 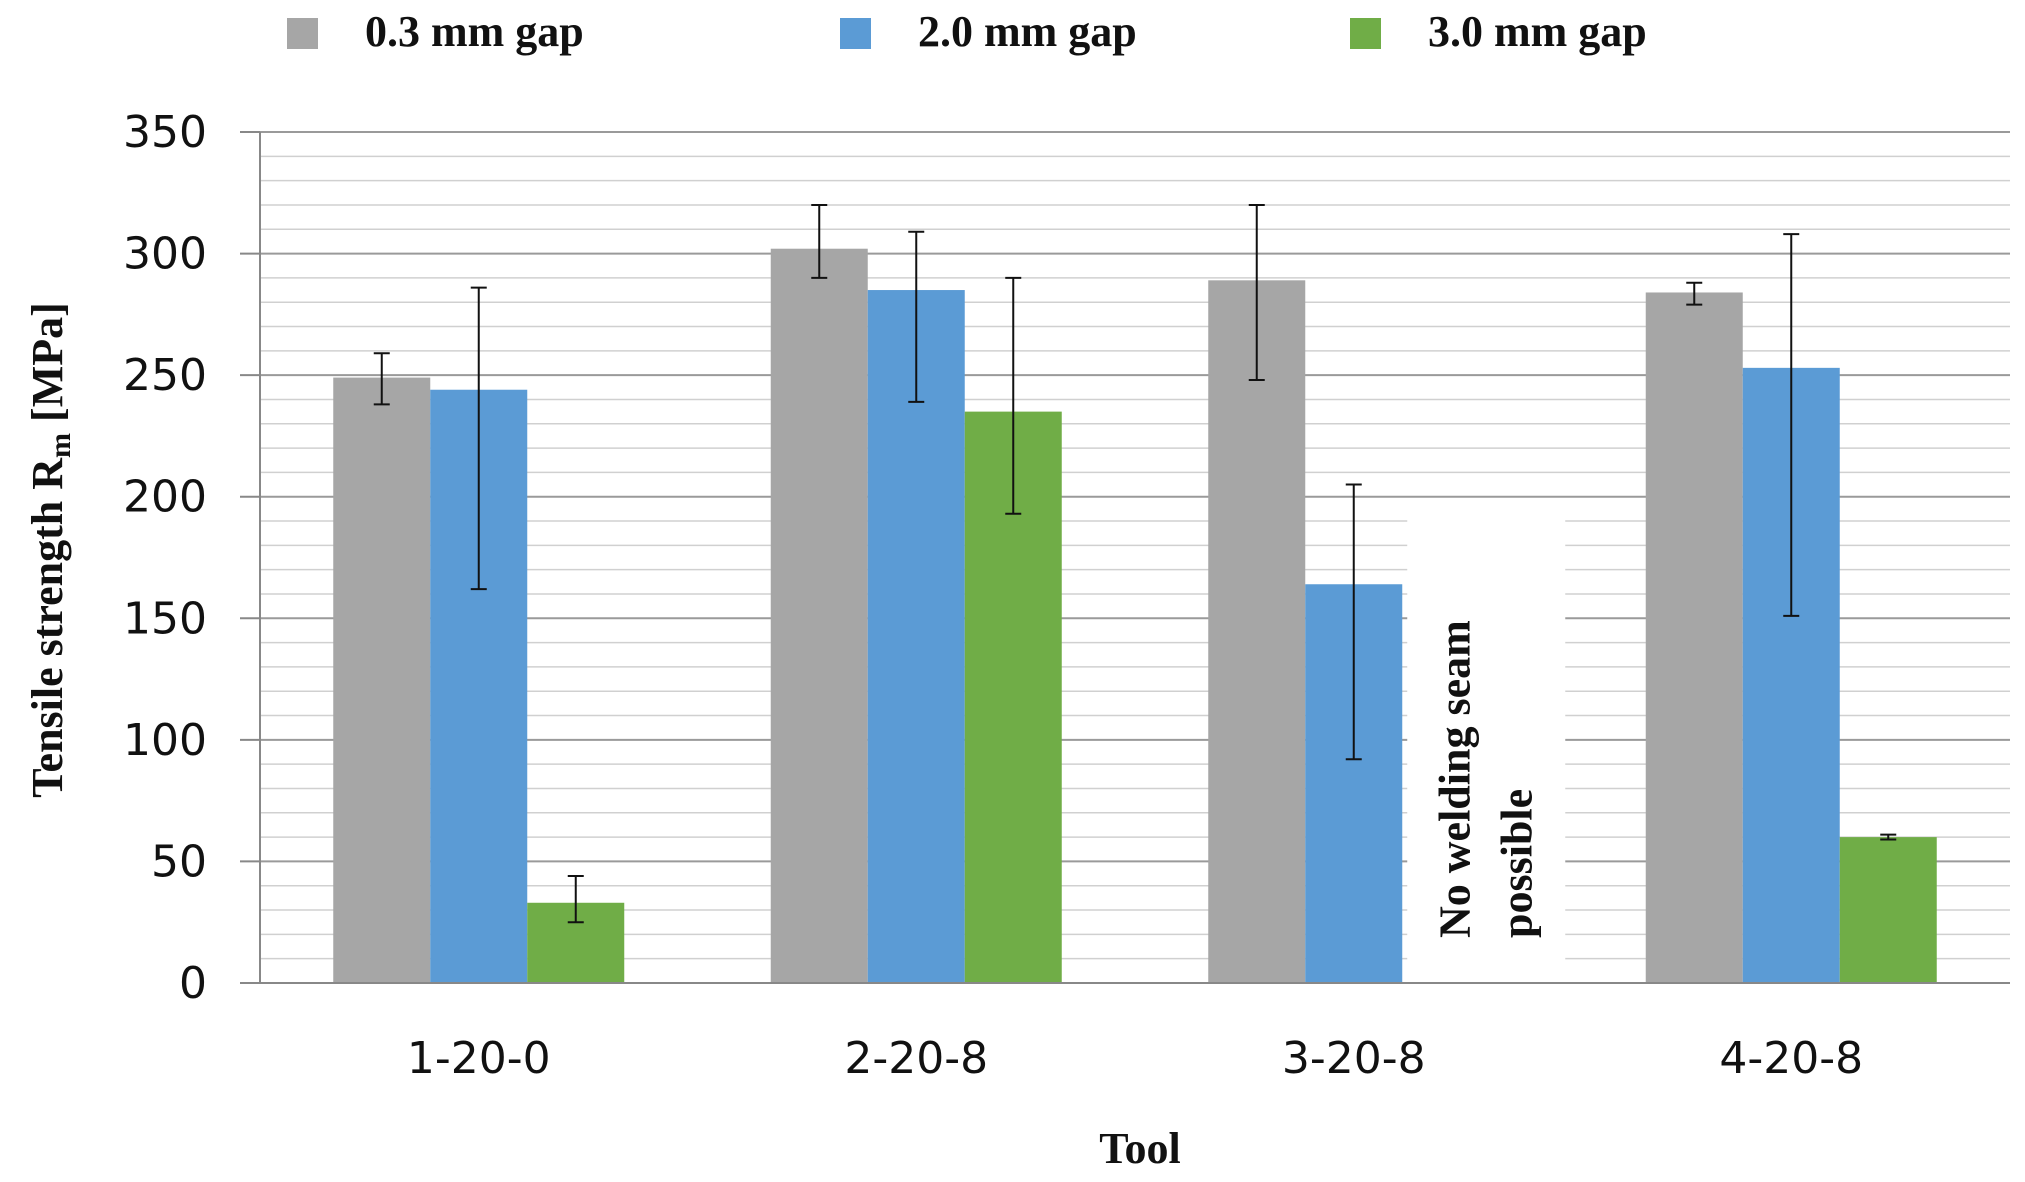 What do you see at coordinates (165, 132) in the screenshot?
I see `y-tick-label: 350` at bounding box center [165, 132].